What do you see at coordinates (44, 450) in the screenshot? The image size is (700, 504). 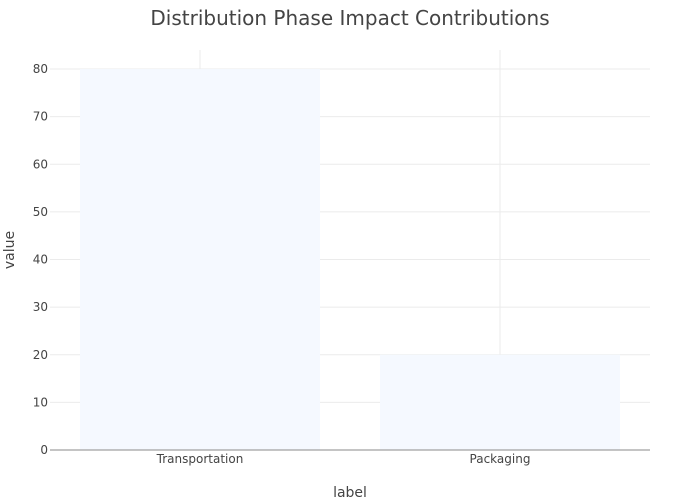 I see `y-tick-label: 0` at bounding box center [44, 450].